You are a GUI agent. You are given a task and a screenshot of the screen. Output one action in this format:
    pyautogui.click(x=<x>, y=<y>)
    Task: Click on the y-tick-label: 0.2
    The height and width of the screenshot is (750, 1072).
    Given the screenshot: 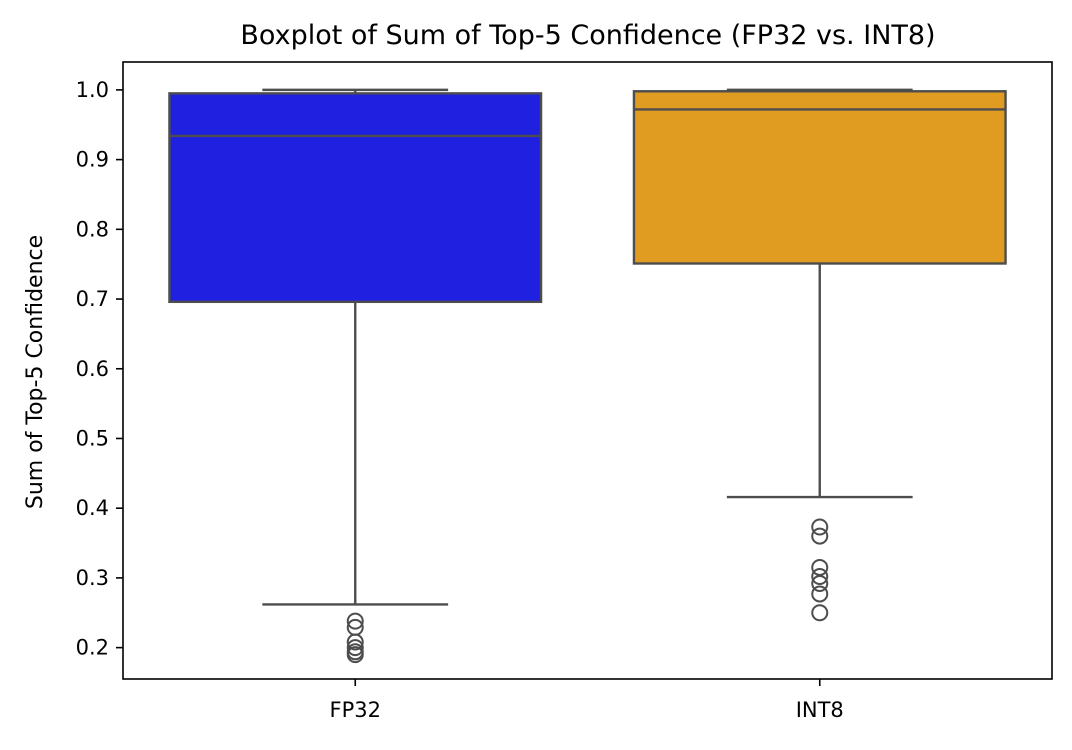 What is the action you would take?
    pyautogui.click(x=92, y=648)
    